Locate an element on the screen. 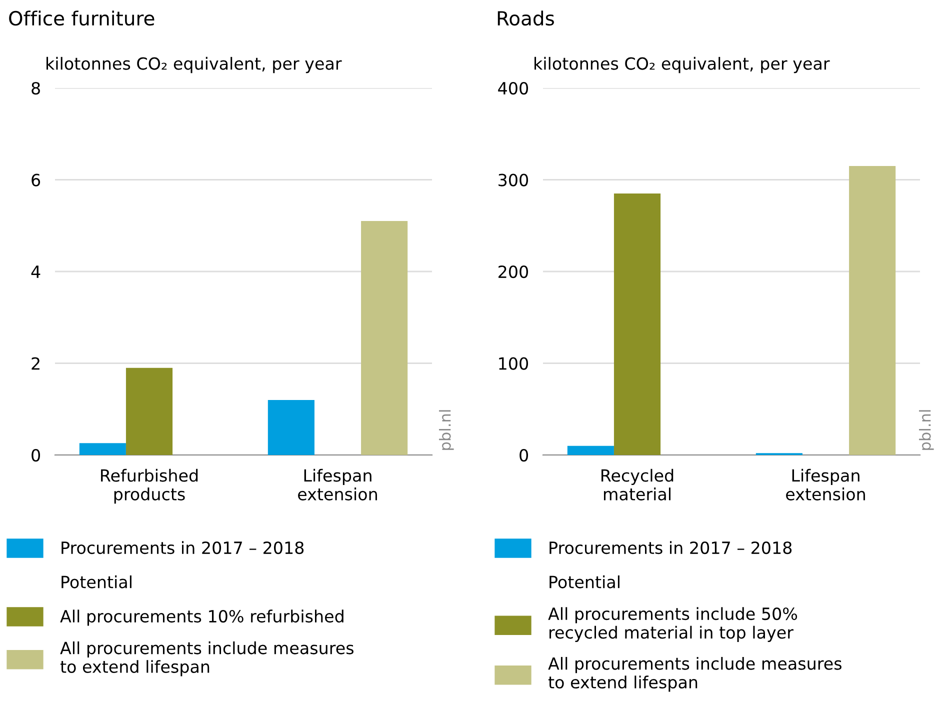 Image resolution: width=939 pixels, height=716 pixels. x-tick-label: Recycled material is located at coordinates (638, 484).